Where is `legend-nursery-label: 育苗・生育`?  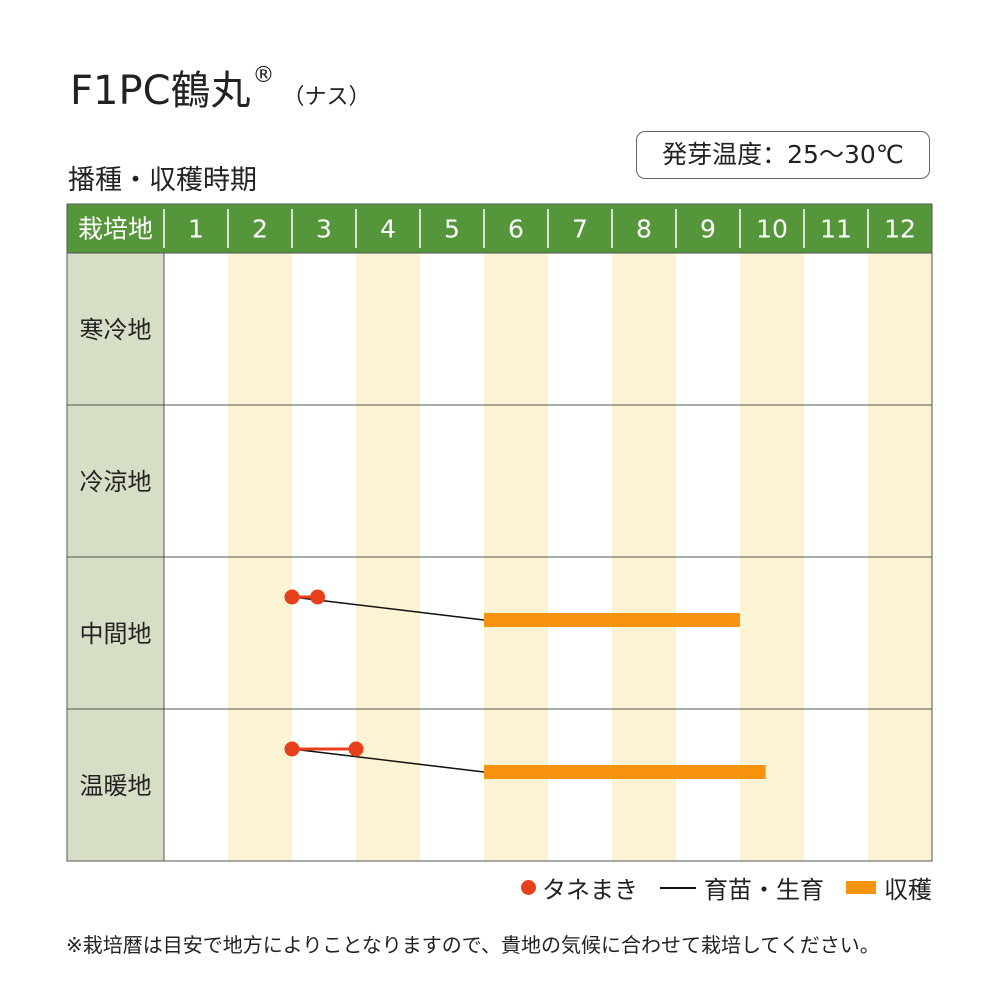 legend-nursery-label: 育苗・生育 is located at coordinates (764, 890).